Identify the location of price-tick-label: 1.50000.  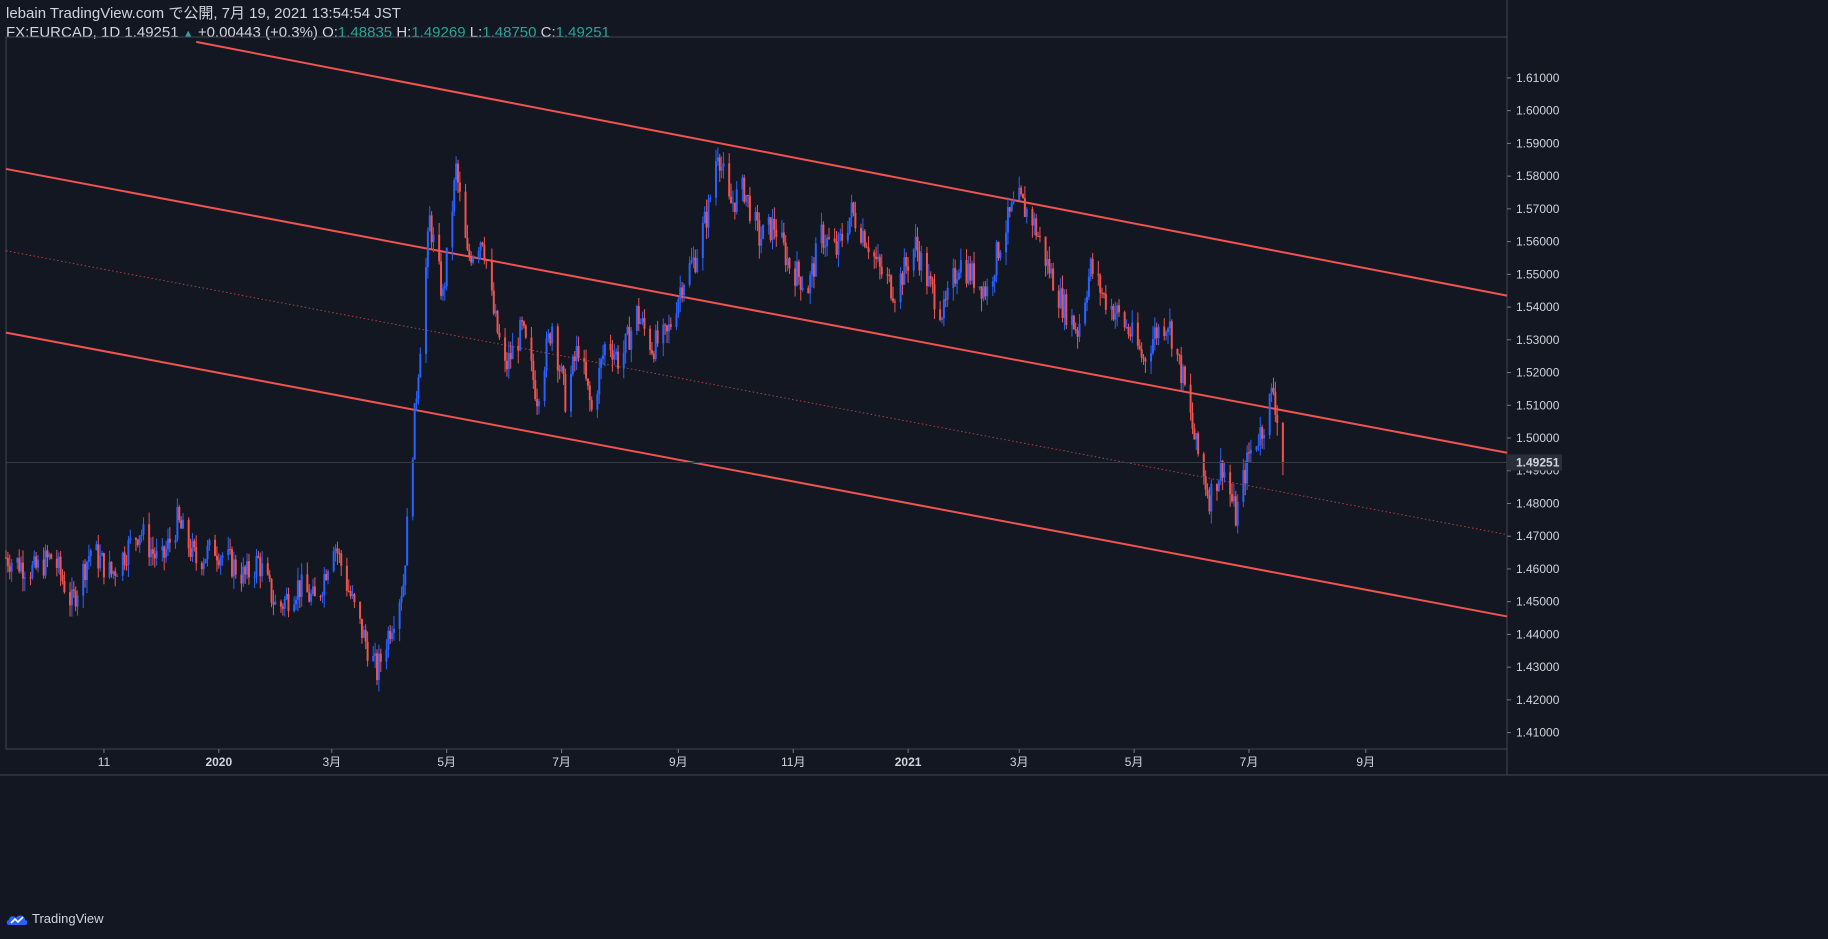
(1538, 438).